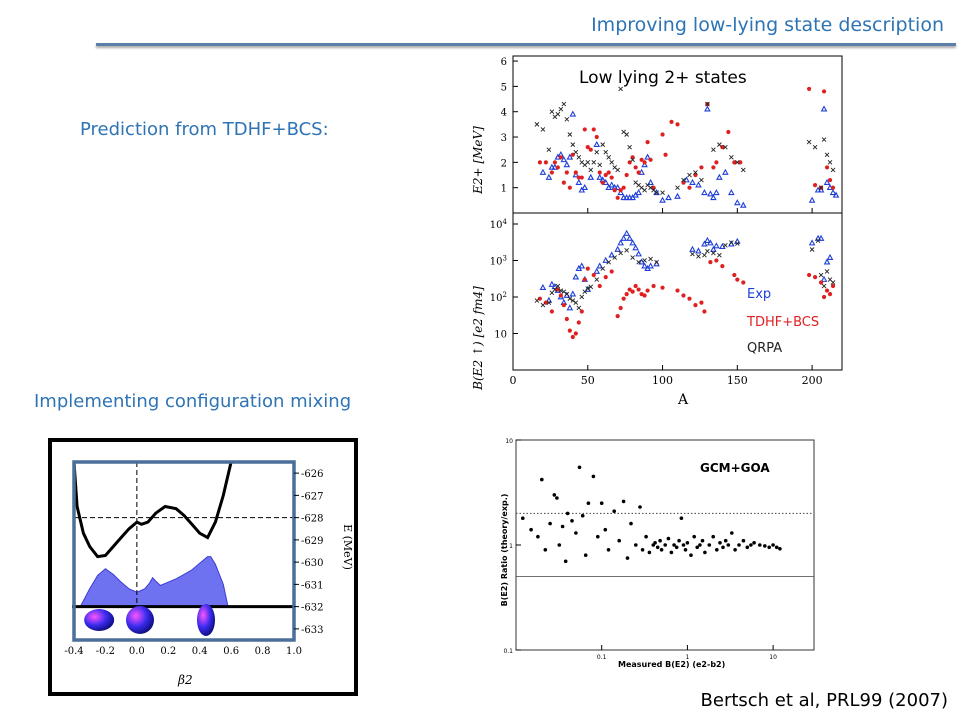 Image resolution: width=960 pixels, height=720 pixels. I want to click on y-tick-label: 1, so click(511, 546).